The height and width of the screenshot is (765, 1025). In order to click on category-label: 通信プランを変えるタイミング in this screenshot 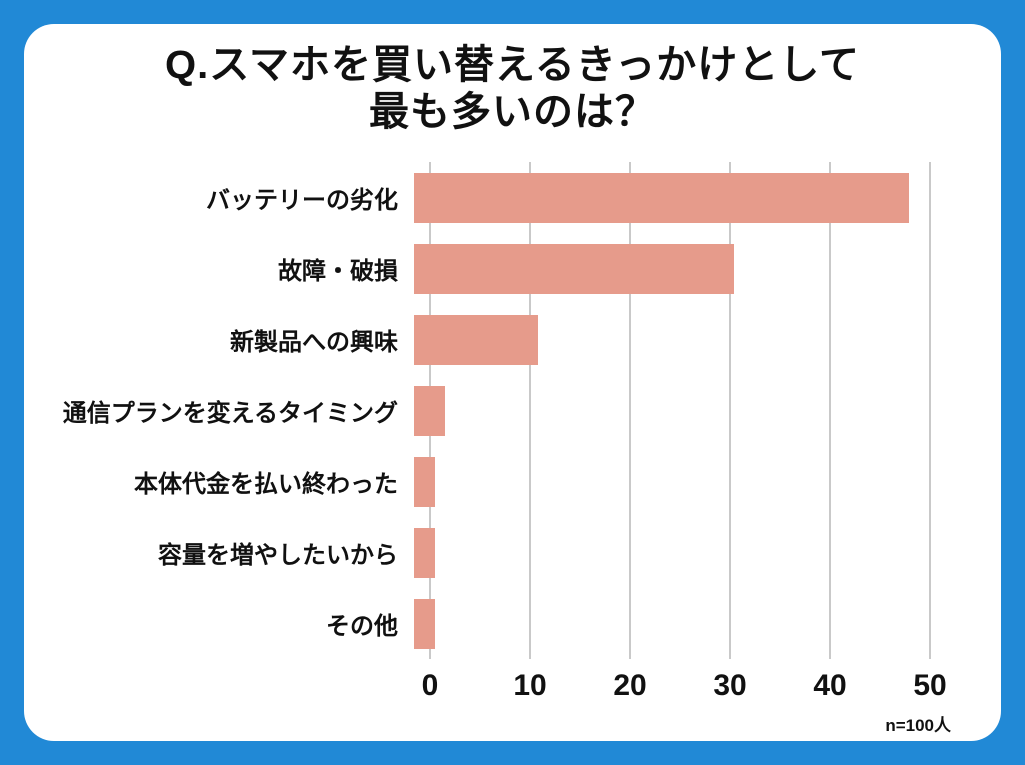, I will do `click(230, 414)`.